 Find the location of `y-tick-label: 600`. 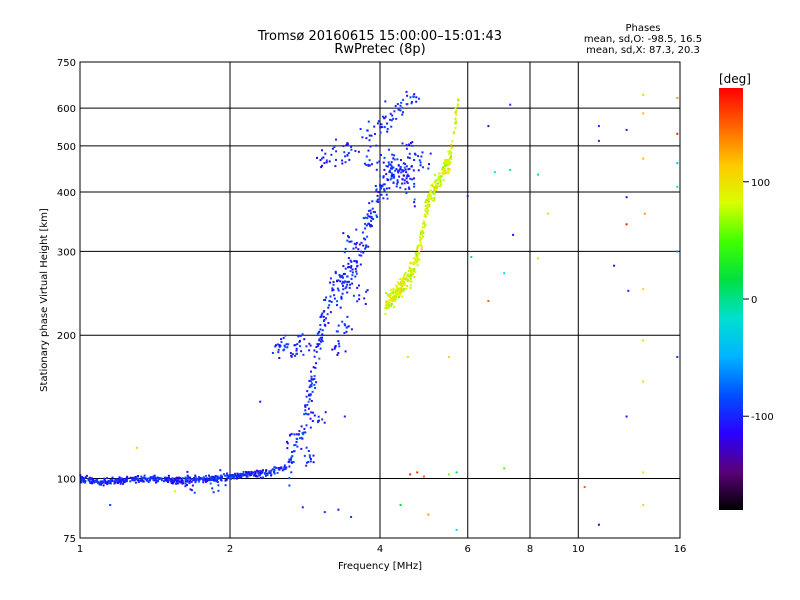

y-tick-label: 600 is located at coordinates (66, 109).